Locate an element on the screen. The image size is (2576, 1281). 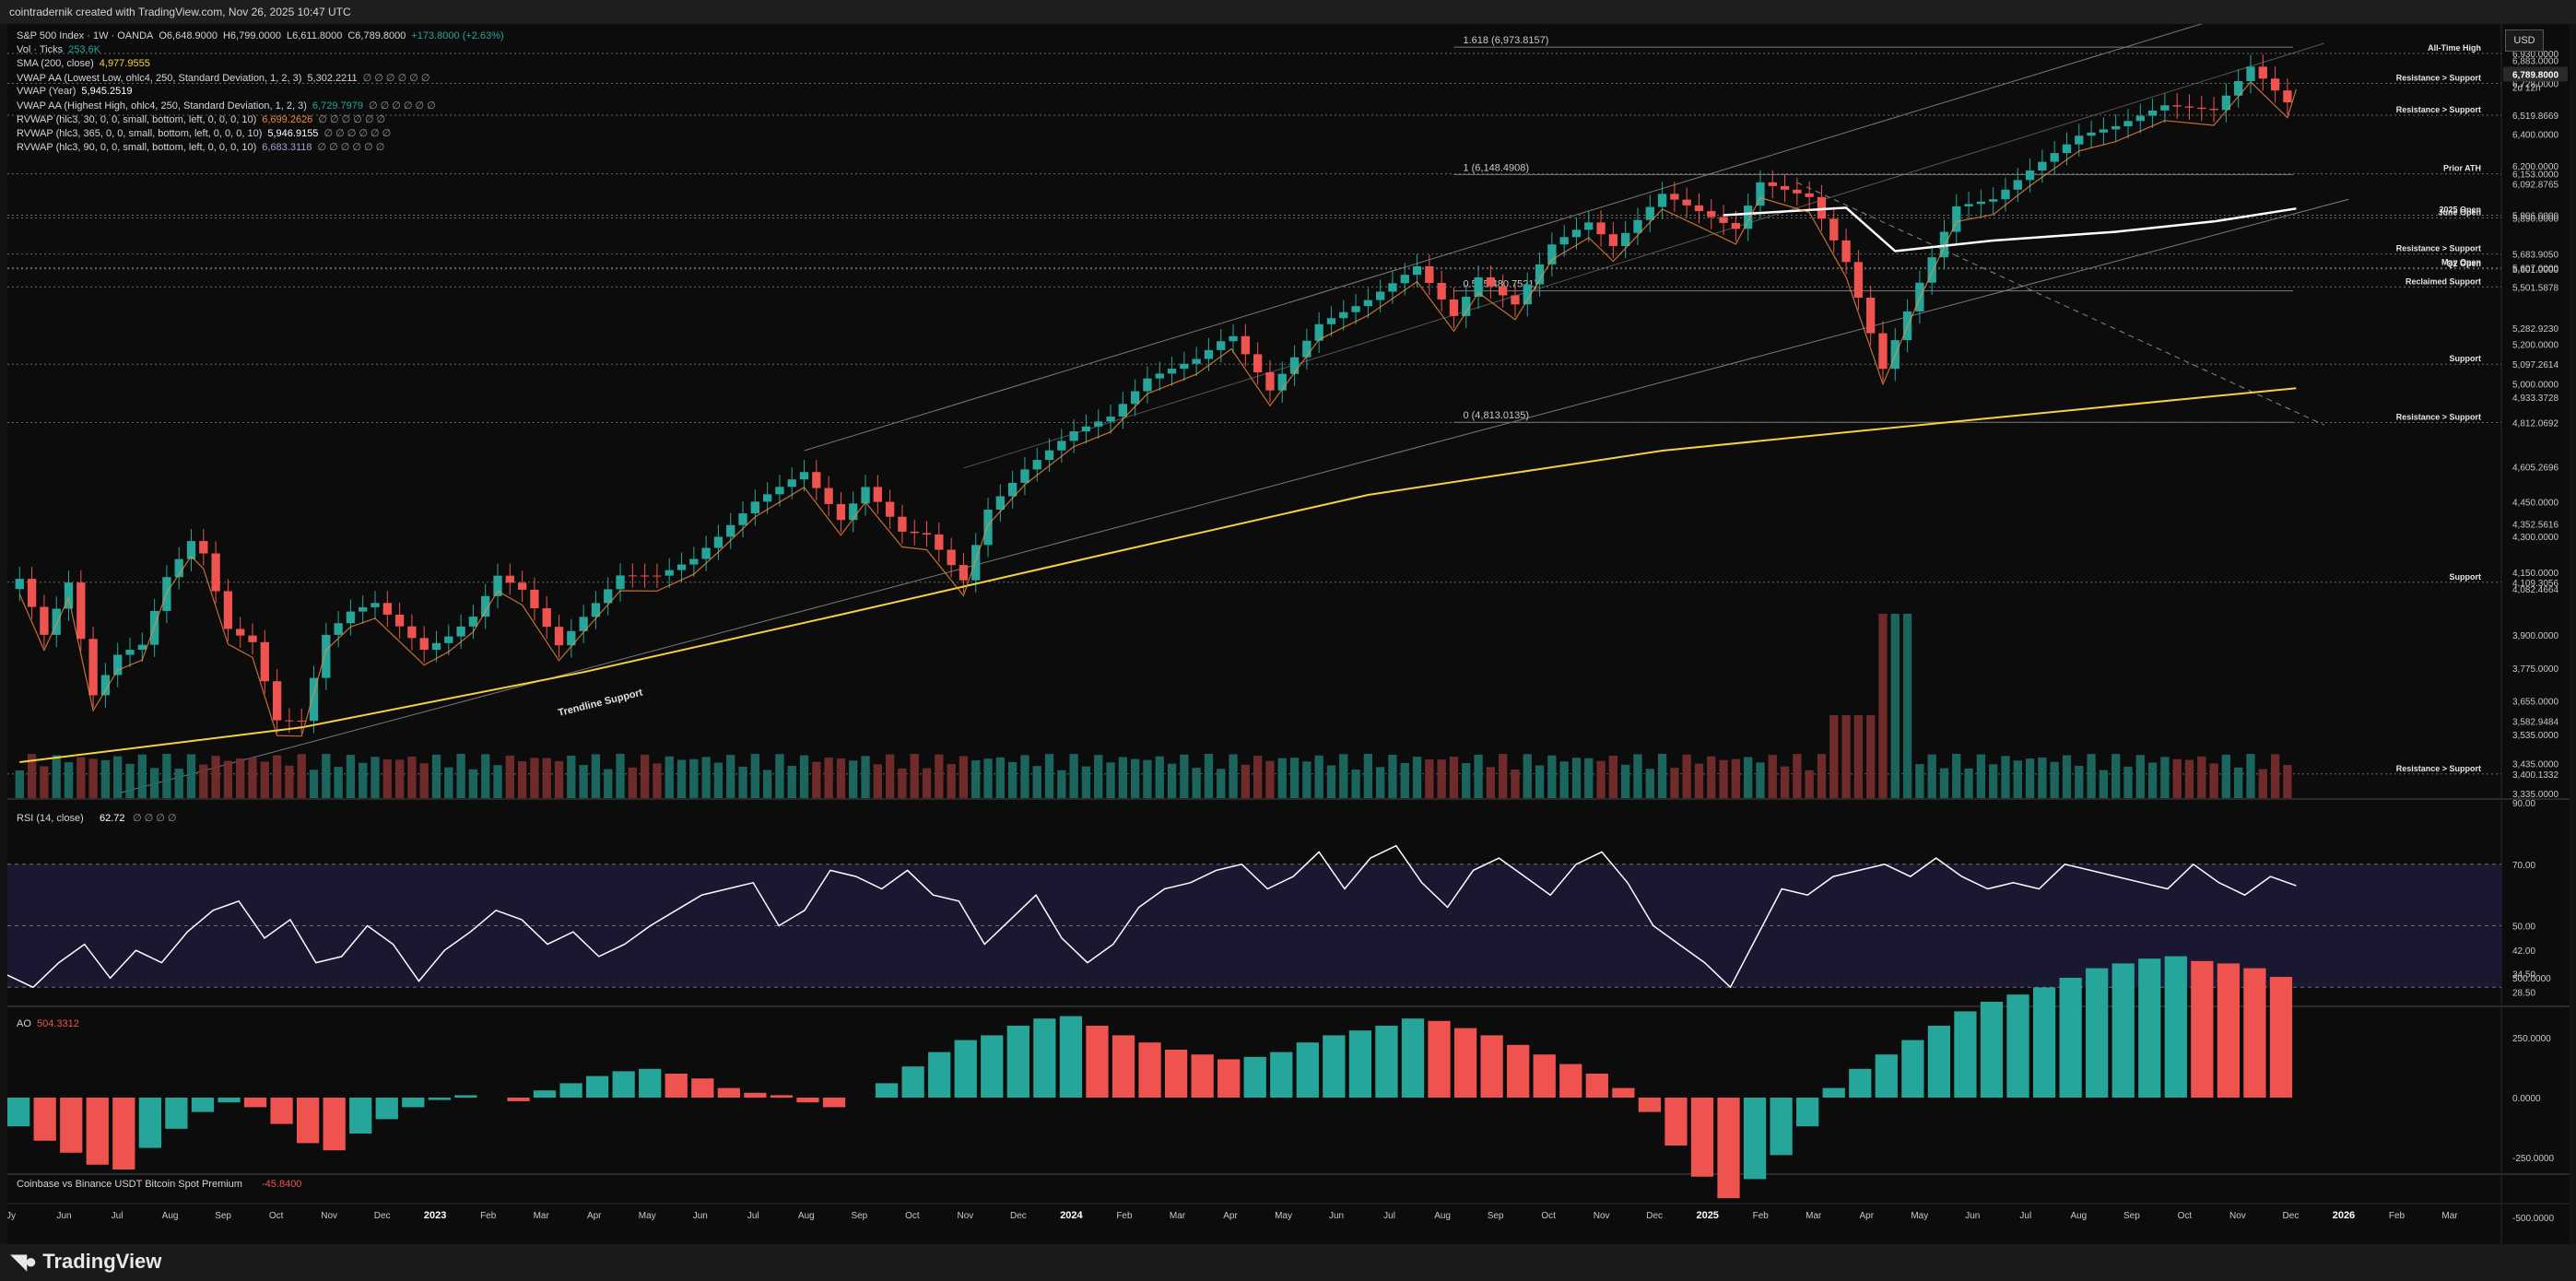
ao-tick-label: 0.0000 is located at coordinates (2526, 1099).